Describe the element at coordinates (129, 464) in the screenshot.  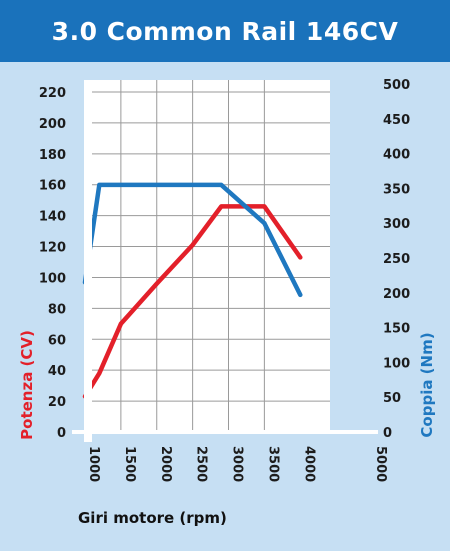
I see `x-tick-label: 1500` at that location.